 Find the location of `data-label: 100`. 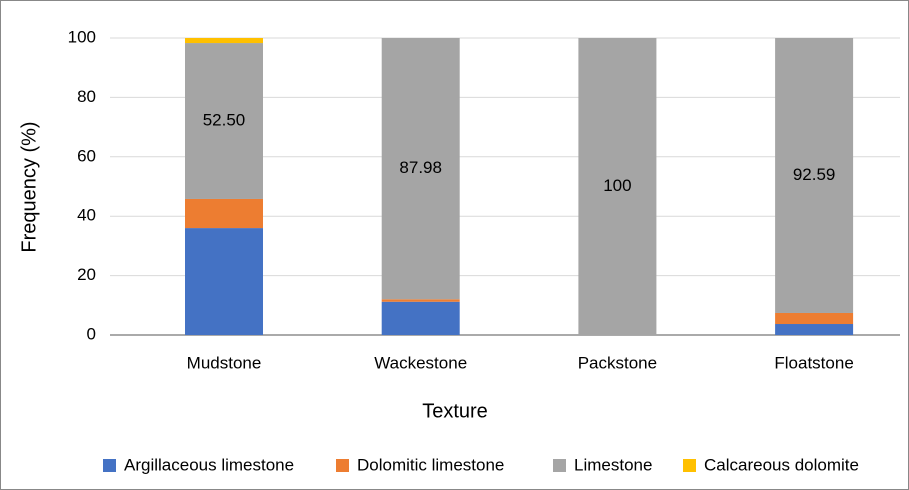

data-label: 100 is located at coordinates (617, 185).